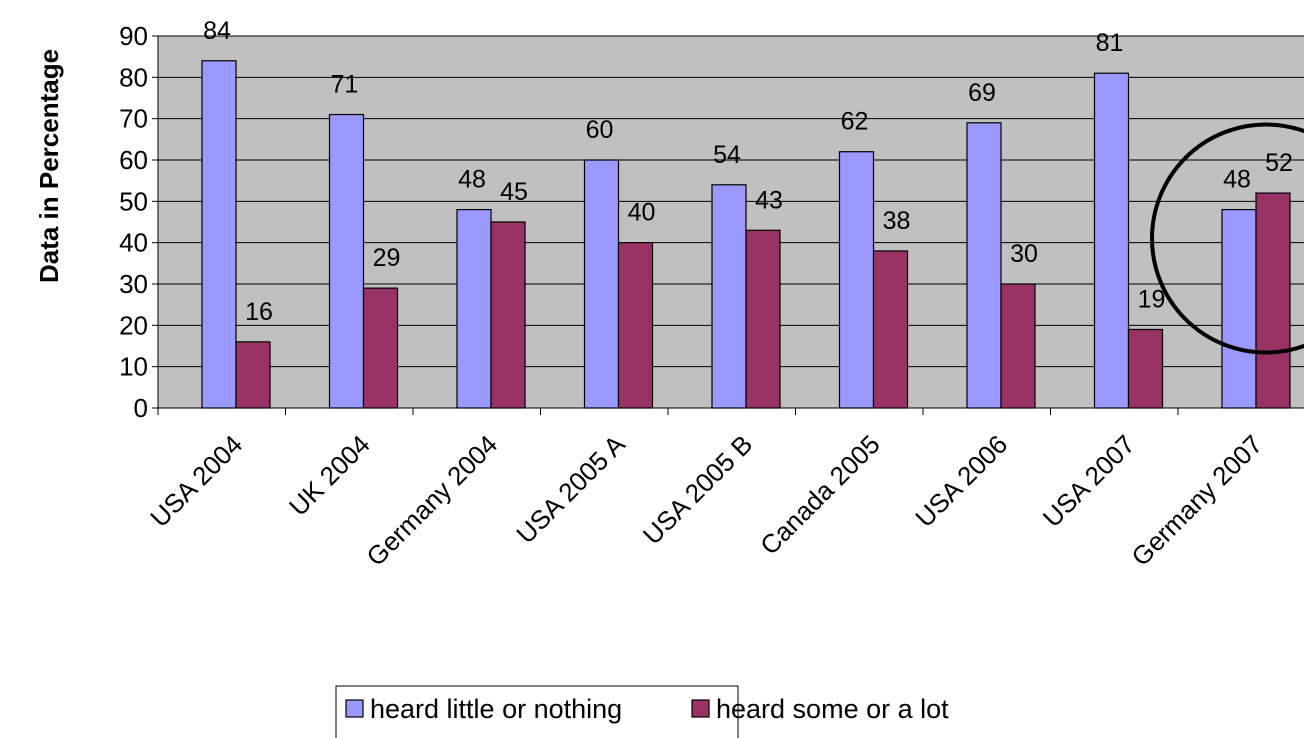 This screenshot has width=1304, height=738. I want to click on y-tick-label: 10, so click(133, 367).